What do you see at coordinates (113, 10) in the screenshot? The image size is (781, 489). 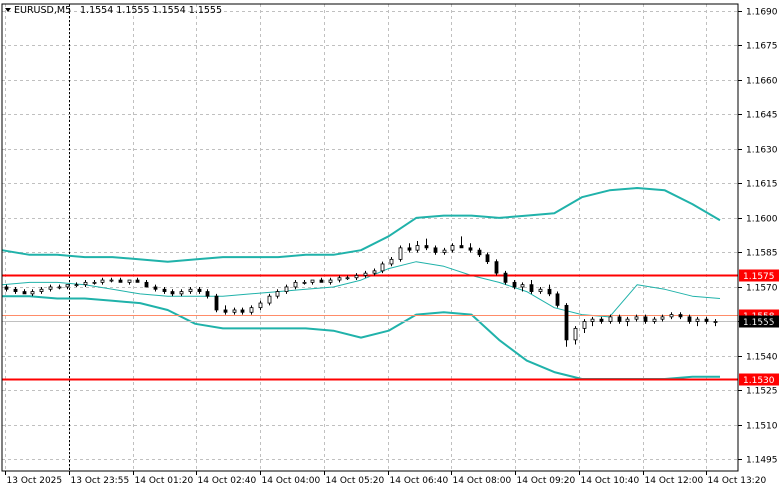 I see `chart-header: EURUSD,M5 1.1554 1.1555 1.1554 1.1555` at bounding box center [113, 10].